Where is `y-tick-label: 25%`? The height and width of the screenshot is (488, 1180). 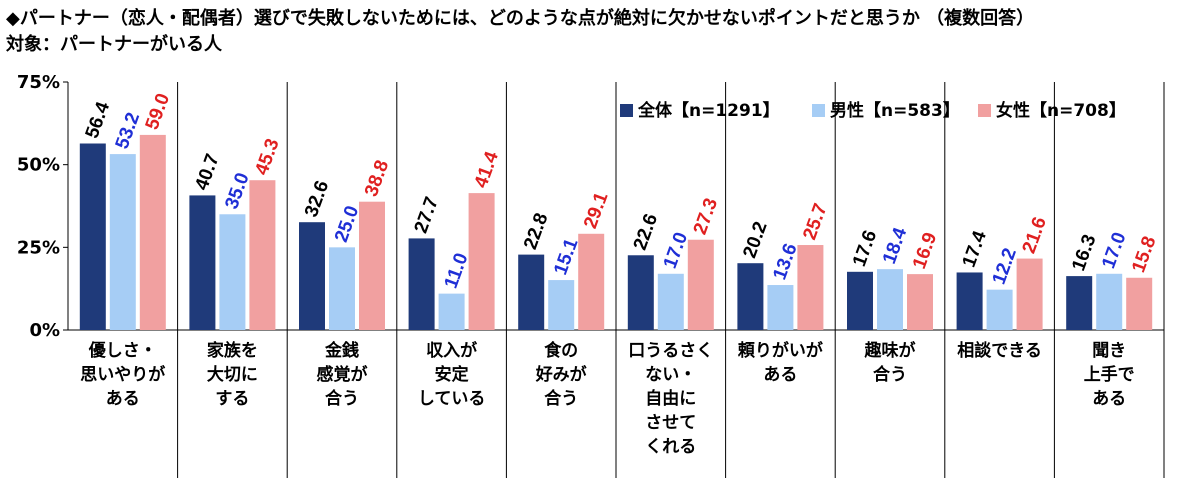
y-tick-label: 25% is located at coordinates (38, 247).